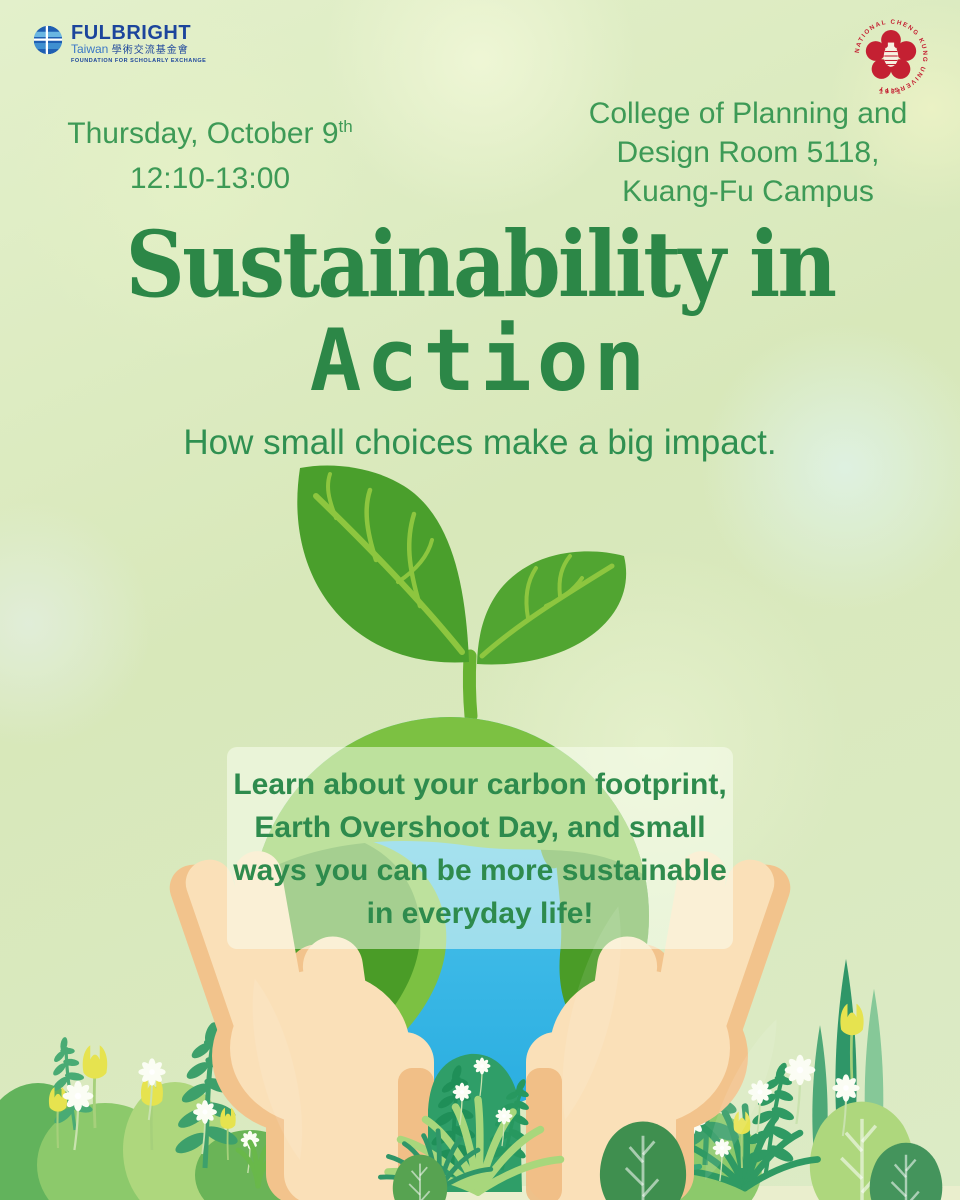  I want to click on ncku-seal: NATIONAL CHENG KUNG UNIVERSITY 1931, so click(890, 57).